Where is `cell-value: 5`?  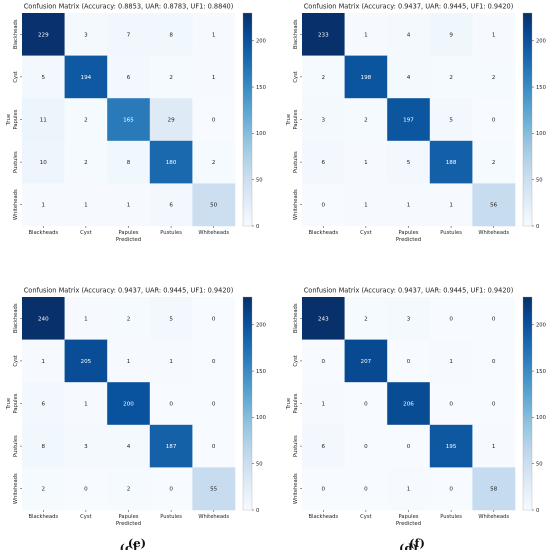 cell-value: 5 is located at coordinates (409, 163).